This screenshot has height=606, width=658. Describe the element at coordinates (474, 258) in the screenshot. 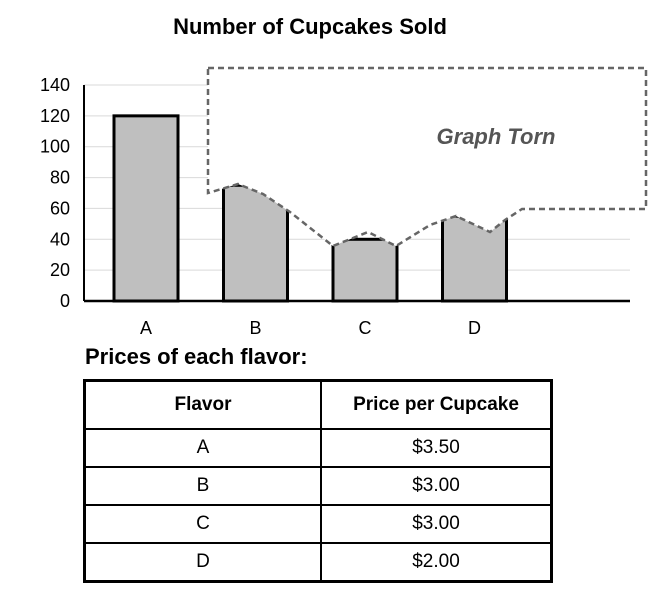

I see `bar-d` at that location.